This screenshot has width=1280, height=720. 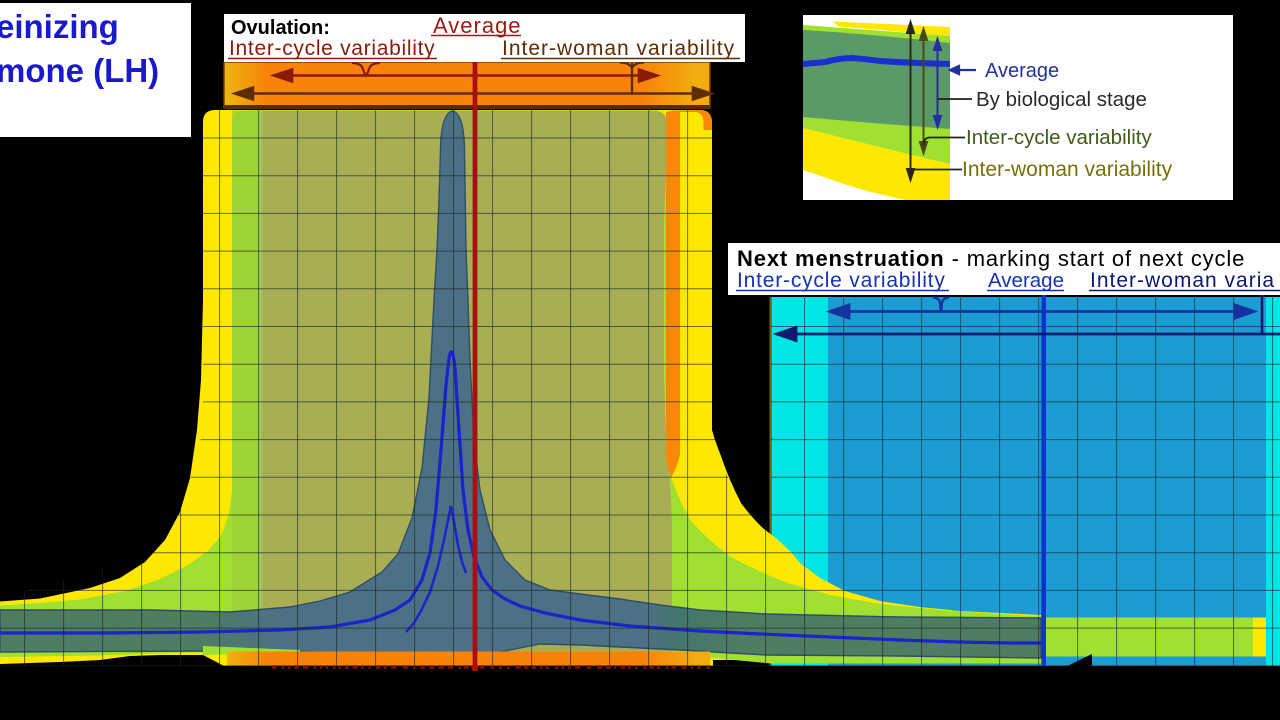 I want to click on svg-text: By biological stage, so click(x=1061, y=99).